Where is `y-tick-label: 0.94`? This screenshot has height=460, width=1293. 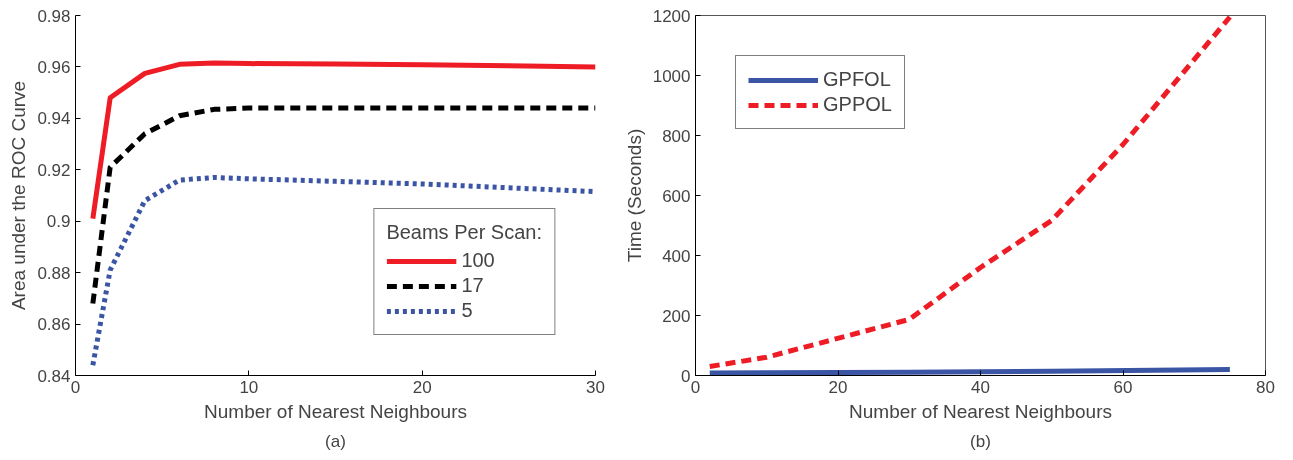 y-tick-label: 0.94 is located at coordinates (54, 119).